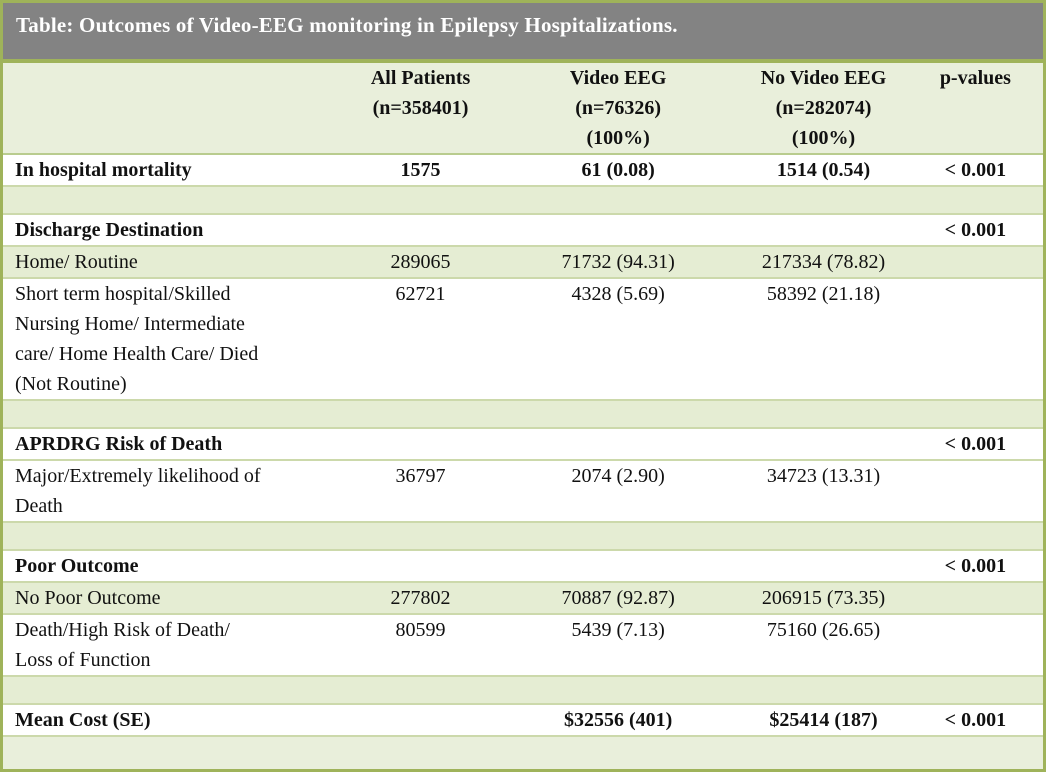 The height and width of the screenshot is (772, 1046). What do you see at coordinates (823, 597) in the screenshot?
I see `data-cell: 206915 (73.35)` at bounding box center [823, 597].